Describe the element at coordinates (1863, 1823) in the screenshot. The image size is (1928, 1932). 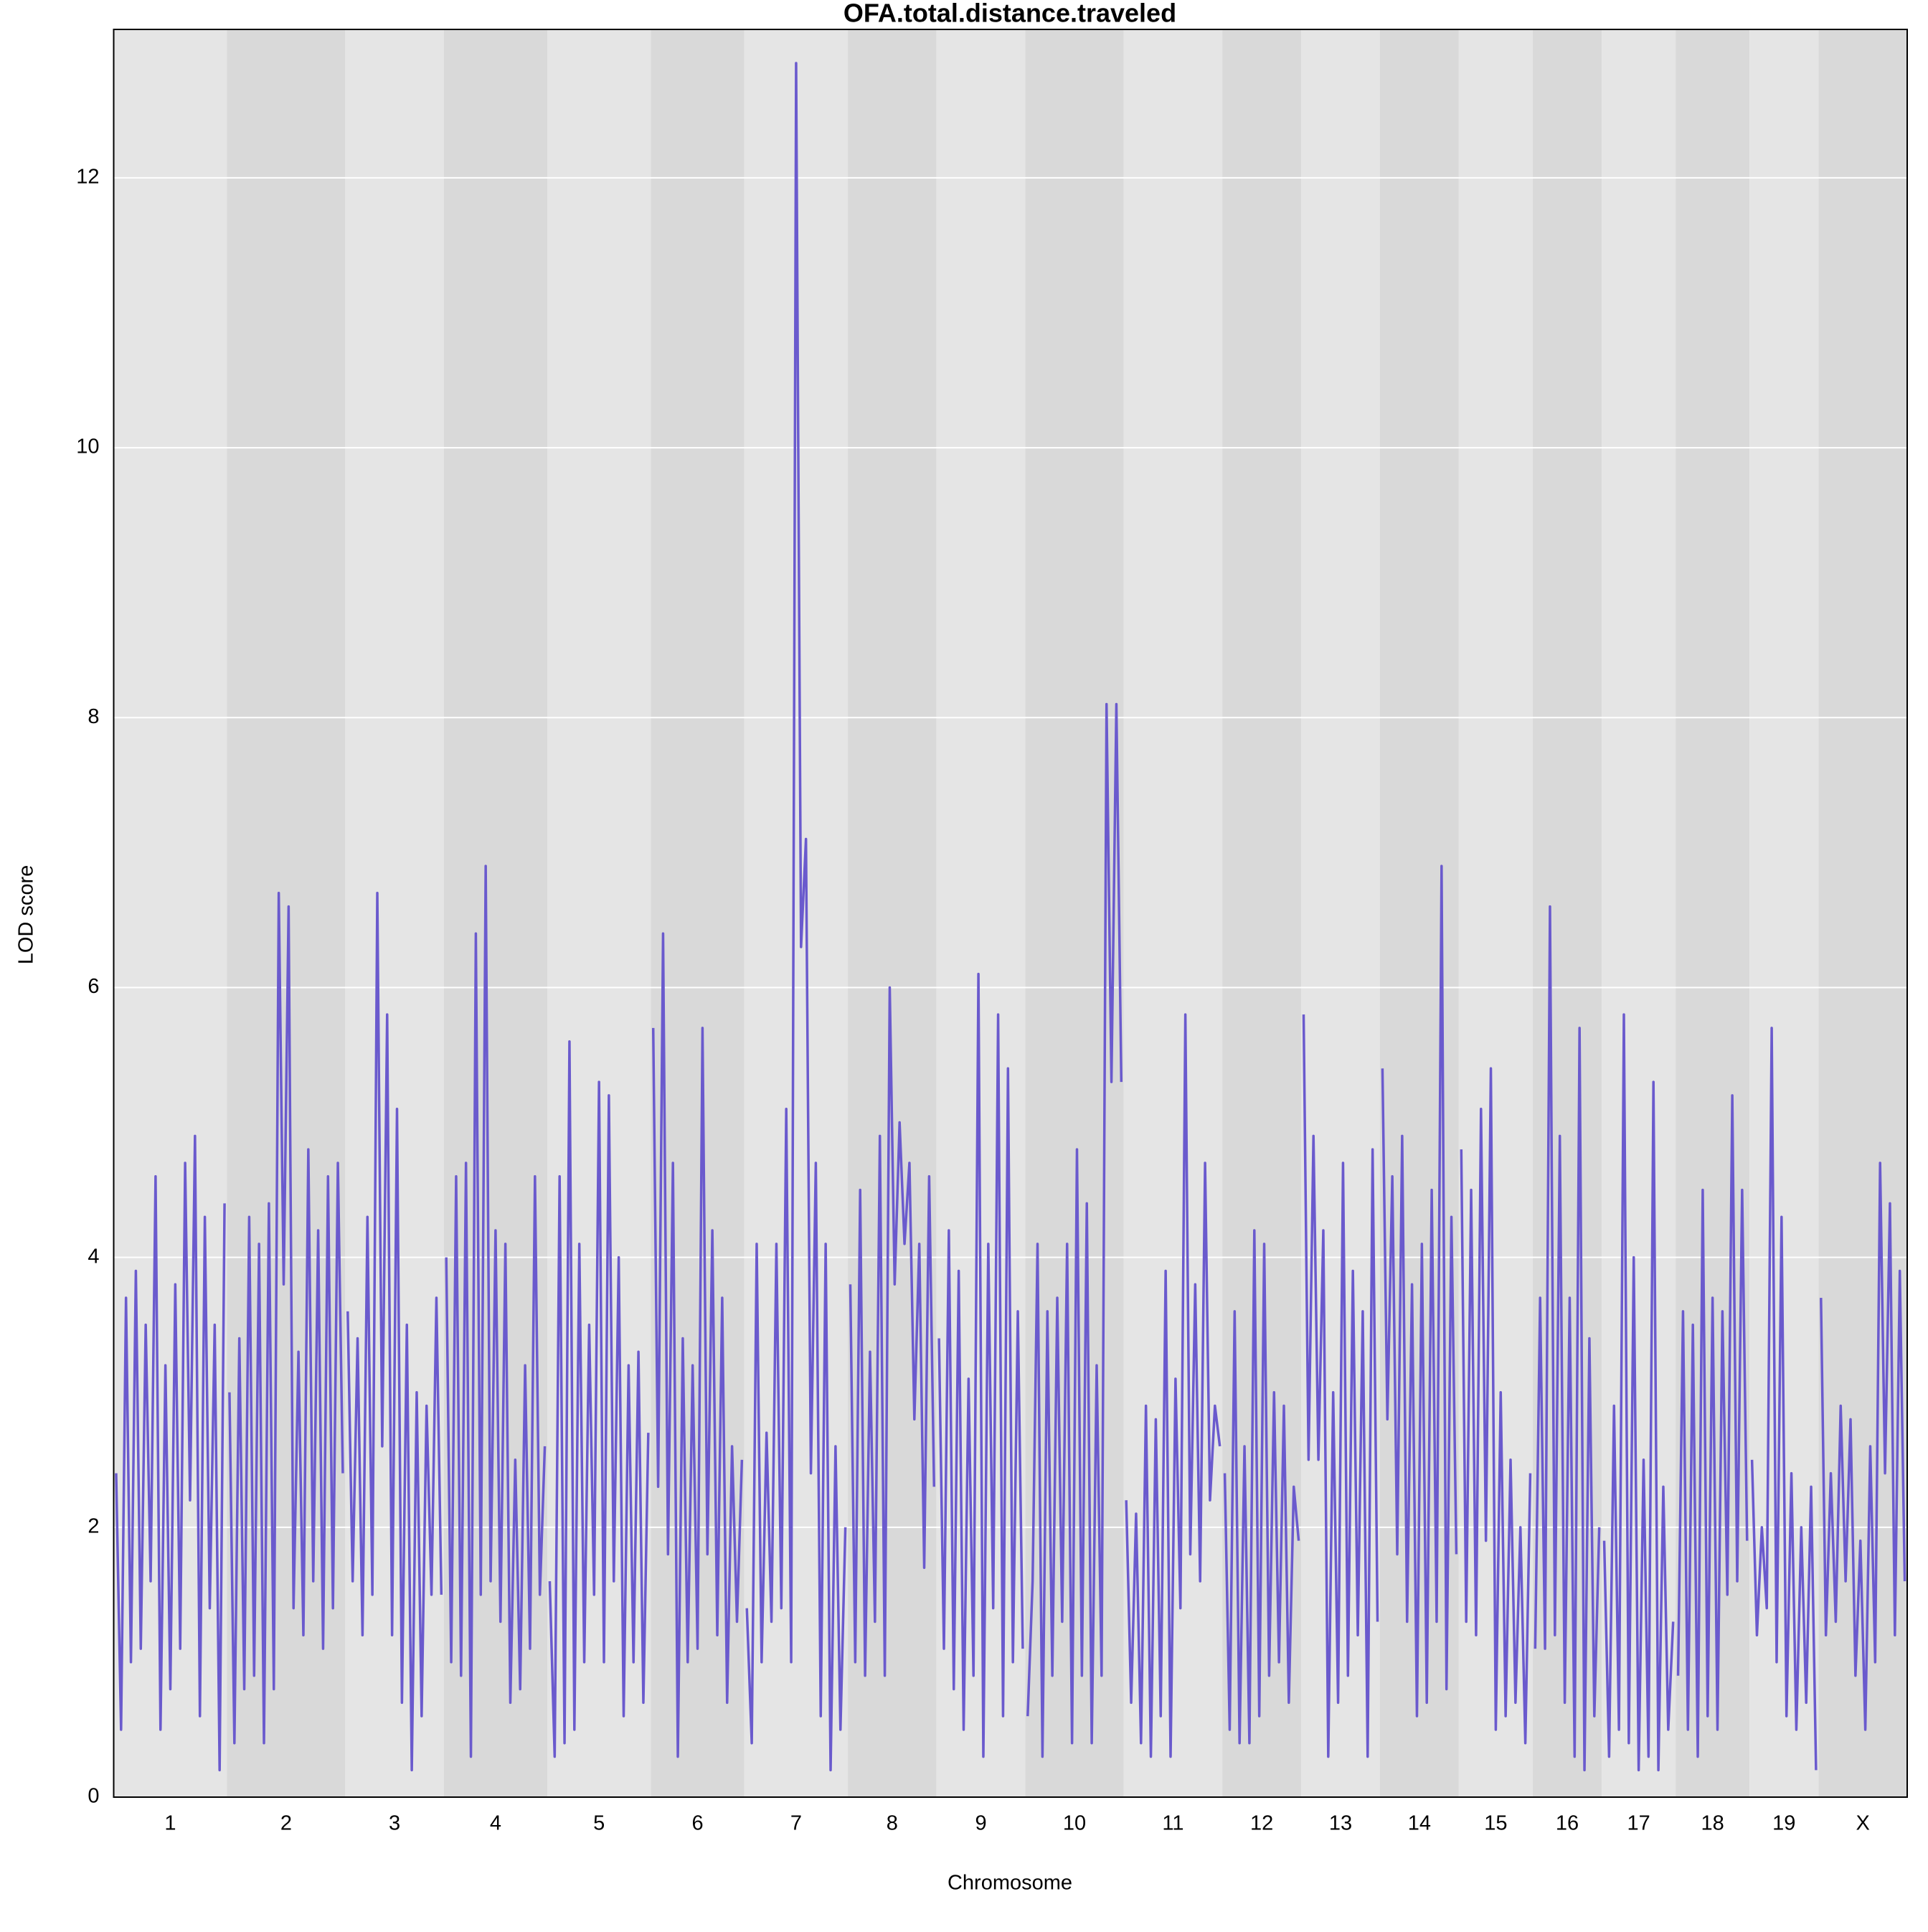
I see `x-tick-label: X` at that location.